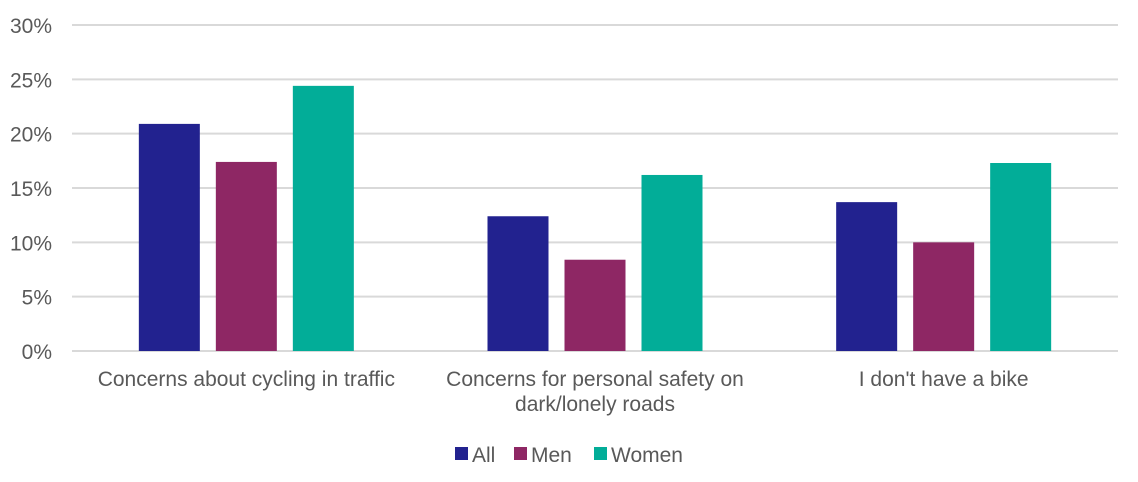 The height and width of the screenshot is (482, 1138). What do you see at coordinates (944, 379) in the screenshot?
I see `x-category-label: I don't have a bike` at bounding box center [944, 379].